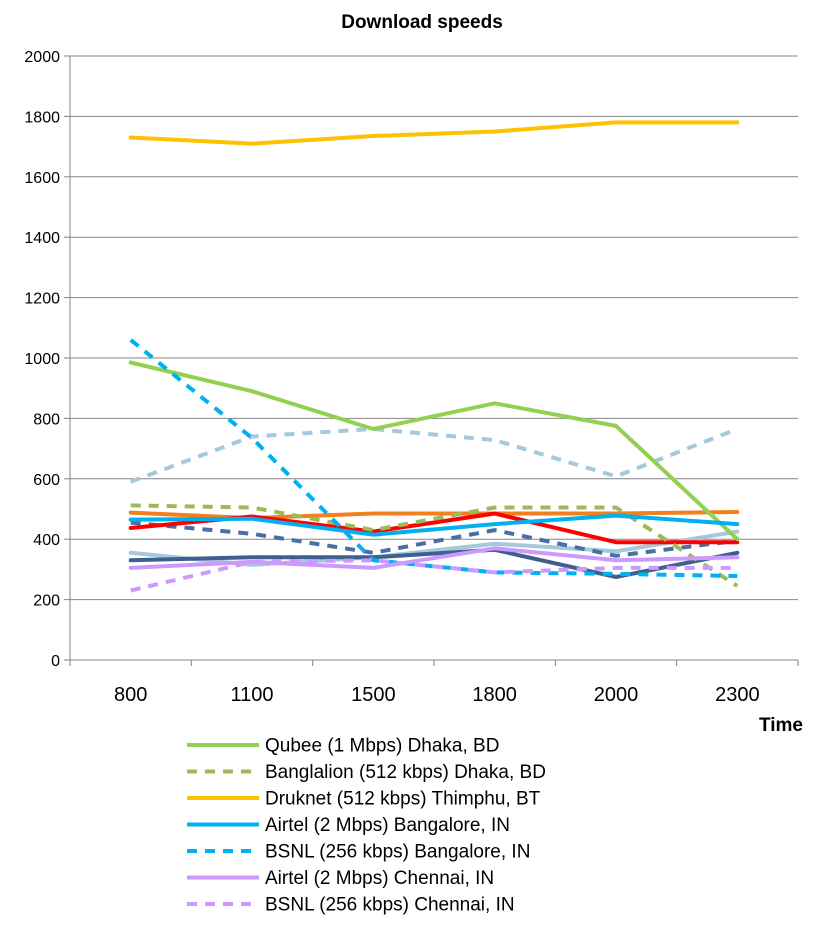 The width and height of the screenshot is (825, 930). What do you see at coordinates (130, 695) in the screenshot?
I see `x-tick-label: 800` at bounding box center [130, 695].